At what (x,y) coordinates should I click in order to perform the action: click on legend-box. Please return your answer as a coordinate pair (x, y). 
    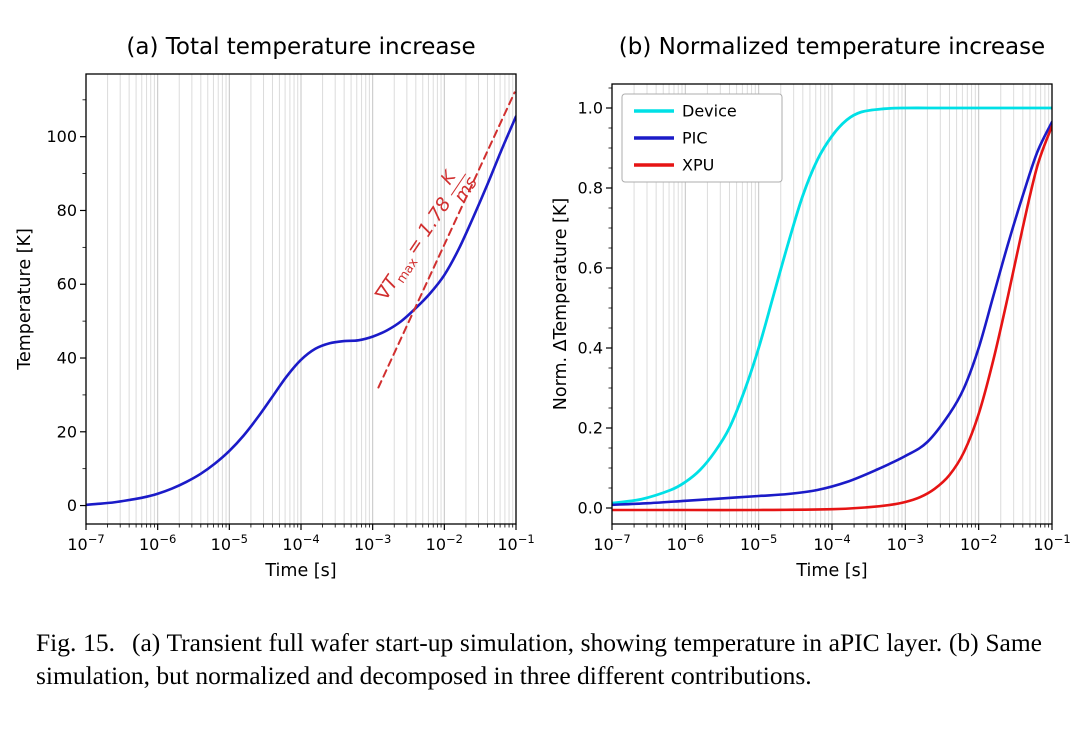
    Looking at the image, I should click on (702, 138).